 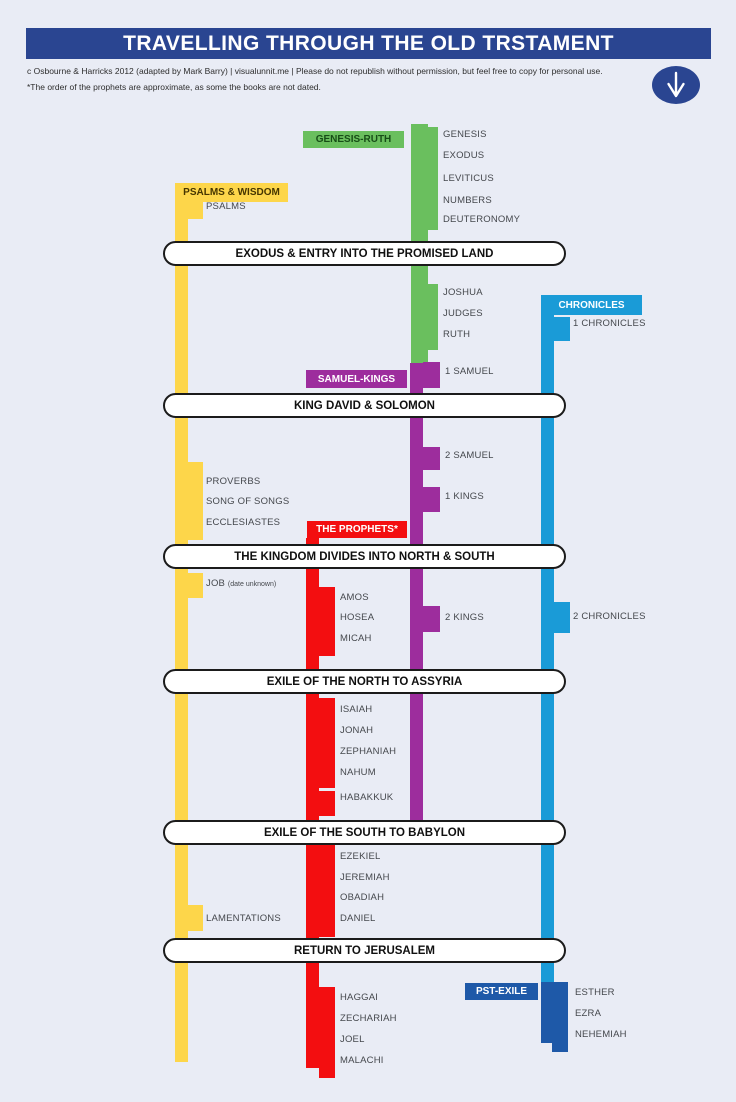 I want to click on event-banner-exodus: EXODUS & ENTRY INTO THE PROMISED LAND, so click(x=364, y=253).